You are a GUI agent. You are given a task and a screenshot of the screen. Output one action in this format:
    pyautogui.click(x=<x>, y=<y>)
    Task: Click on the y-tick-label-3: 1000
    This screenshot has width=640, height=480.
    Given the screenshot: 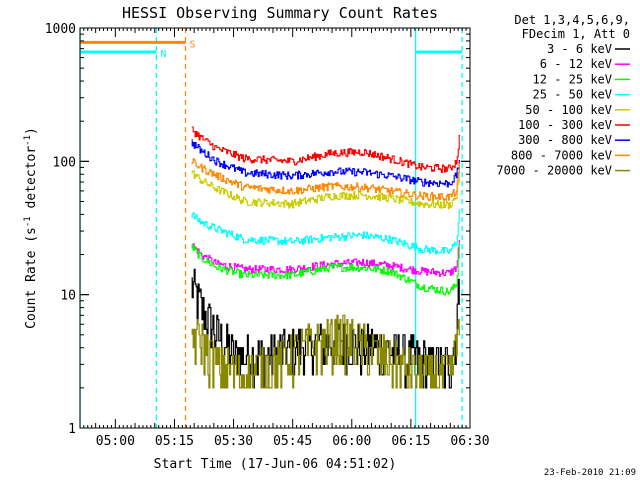 What is the action you would take?
    pyautogui.click(x=60, y=29)
    